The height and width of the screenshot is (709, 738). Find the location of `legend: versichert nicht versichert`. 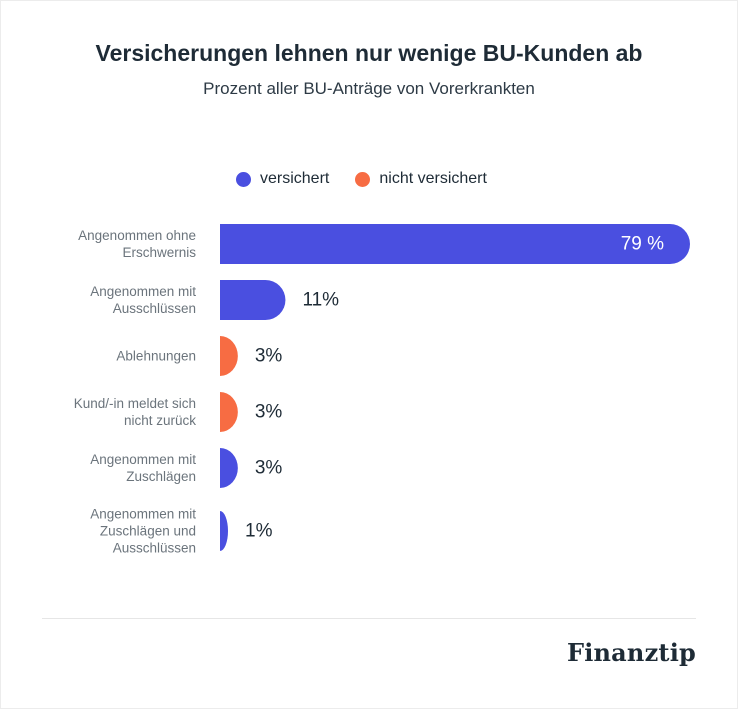

legend: versichert nicht versichert is located at coordinates (374, 179).